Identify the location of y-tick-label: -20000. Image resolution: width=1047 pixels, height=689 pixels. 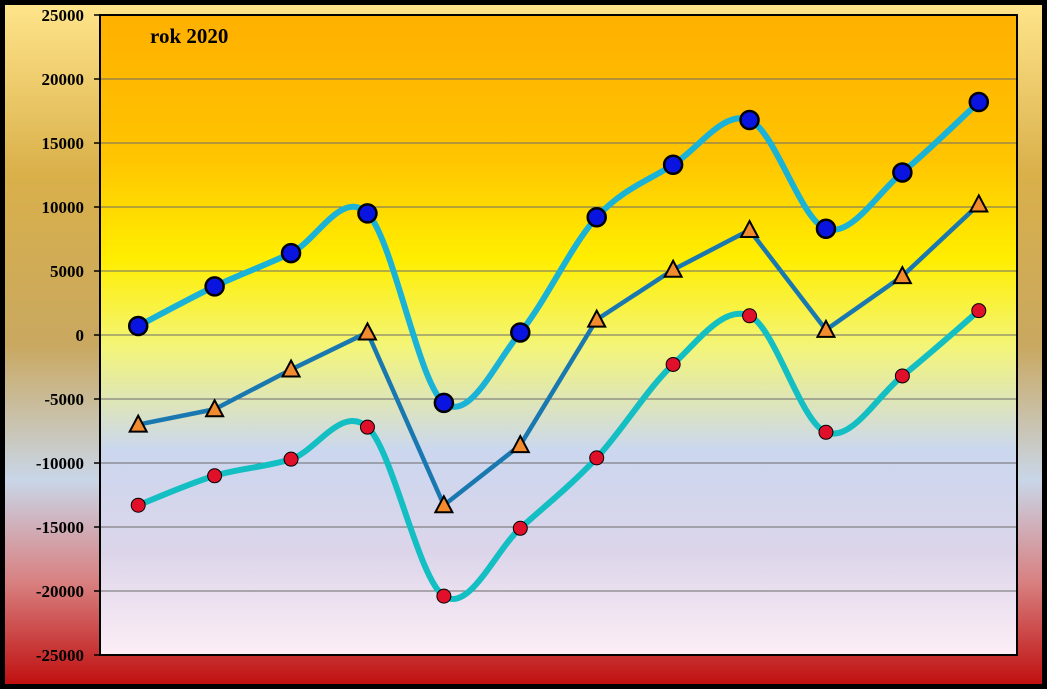
(60, 591).